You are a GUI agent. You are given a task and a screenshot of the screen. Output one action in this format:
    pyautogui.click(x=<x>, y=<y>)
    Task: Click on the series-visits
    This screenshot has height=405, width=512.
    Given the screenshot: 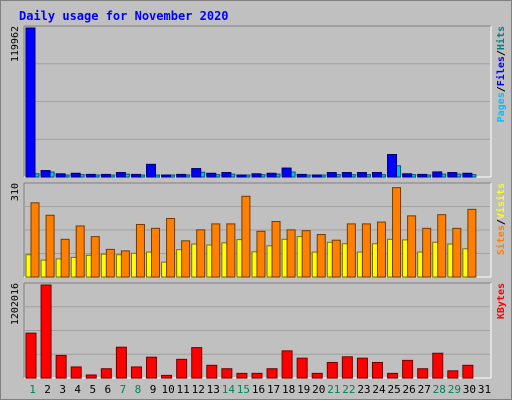 What is the action you would take?
    pyautogui.click(x=248, y=257)
    